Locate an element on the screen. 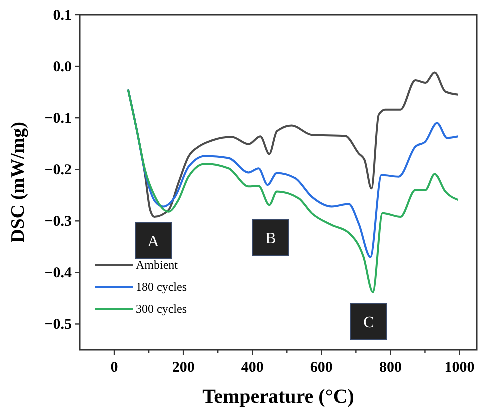 The height and width of the screenshot is (415, 485). y-tick-label: −0.4 is located at coordinates (58, 274).